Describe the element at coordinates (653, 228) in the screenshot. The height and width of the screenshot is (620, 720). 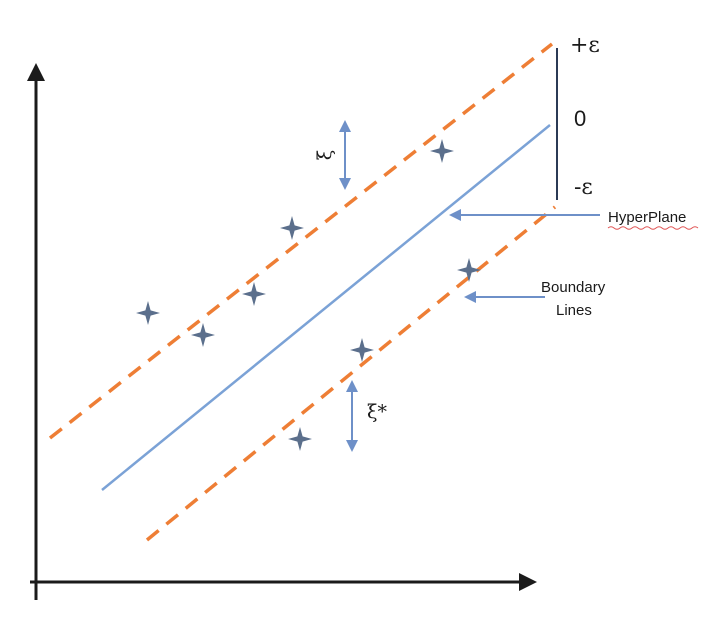
I see `hyperplane-label-underline` at that location.